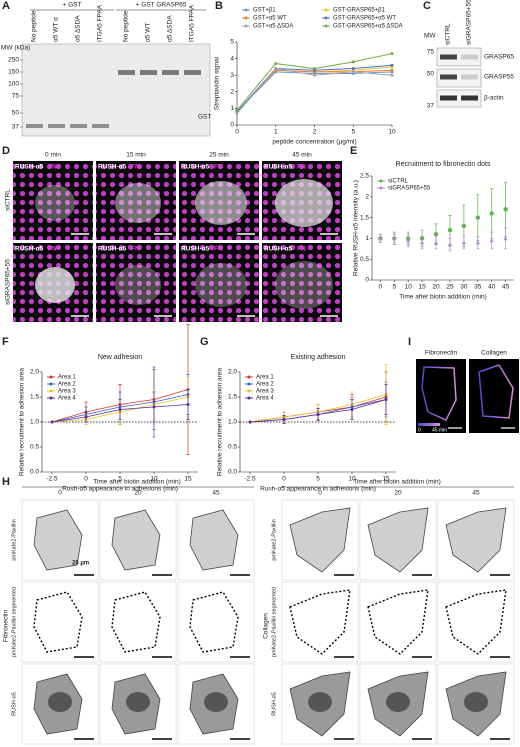  I want to click on mw-label: MW, so click(430, 36).